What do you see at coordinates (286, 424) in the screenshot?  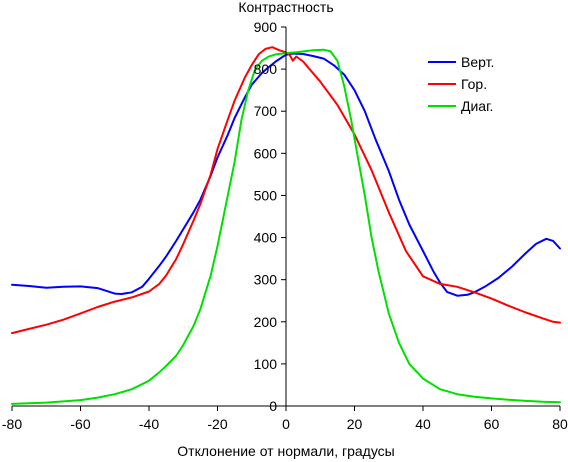 I see `x-tick-label-4: 0` at bounding box center [286, 424].